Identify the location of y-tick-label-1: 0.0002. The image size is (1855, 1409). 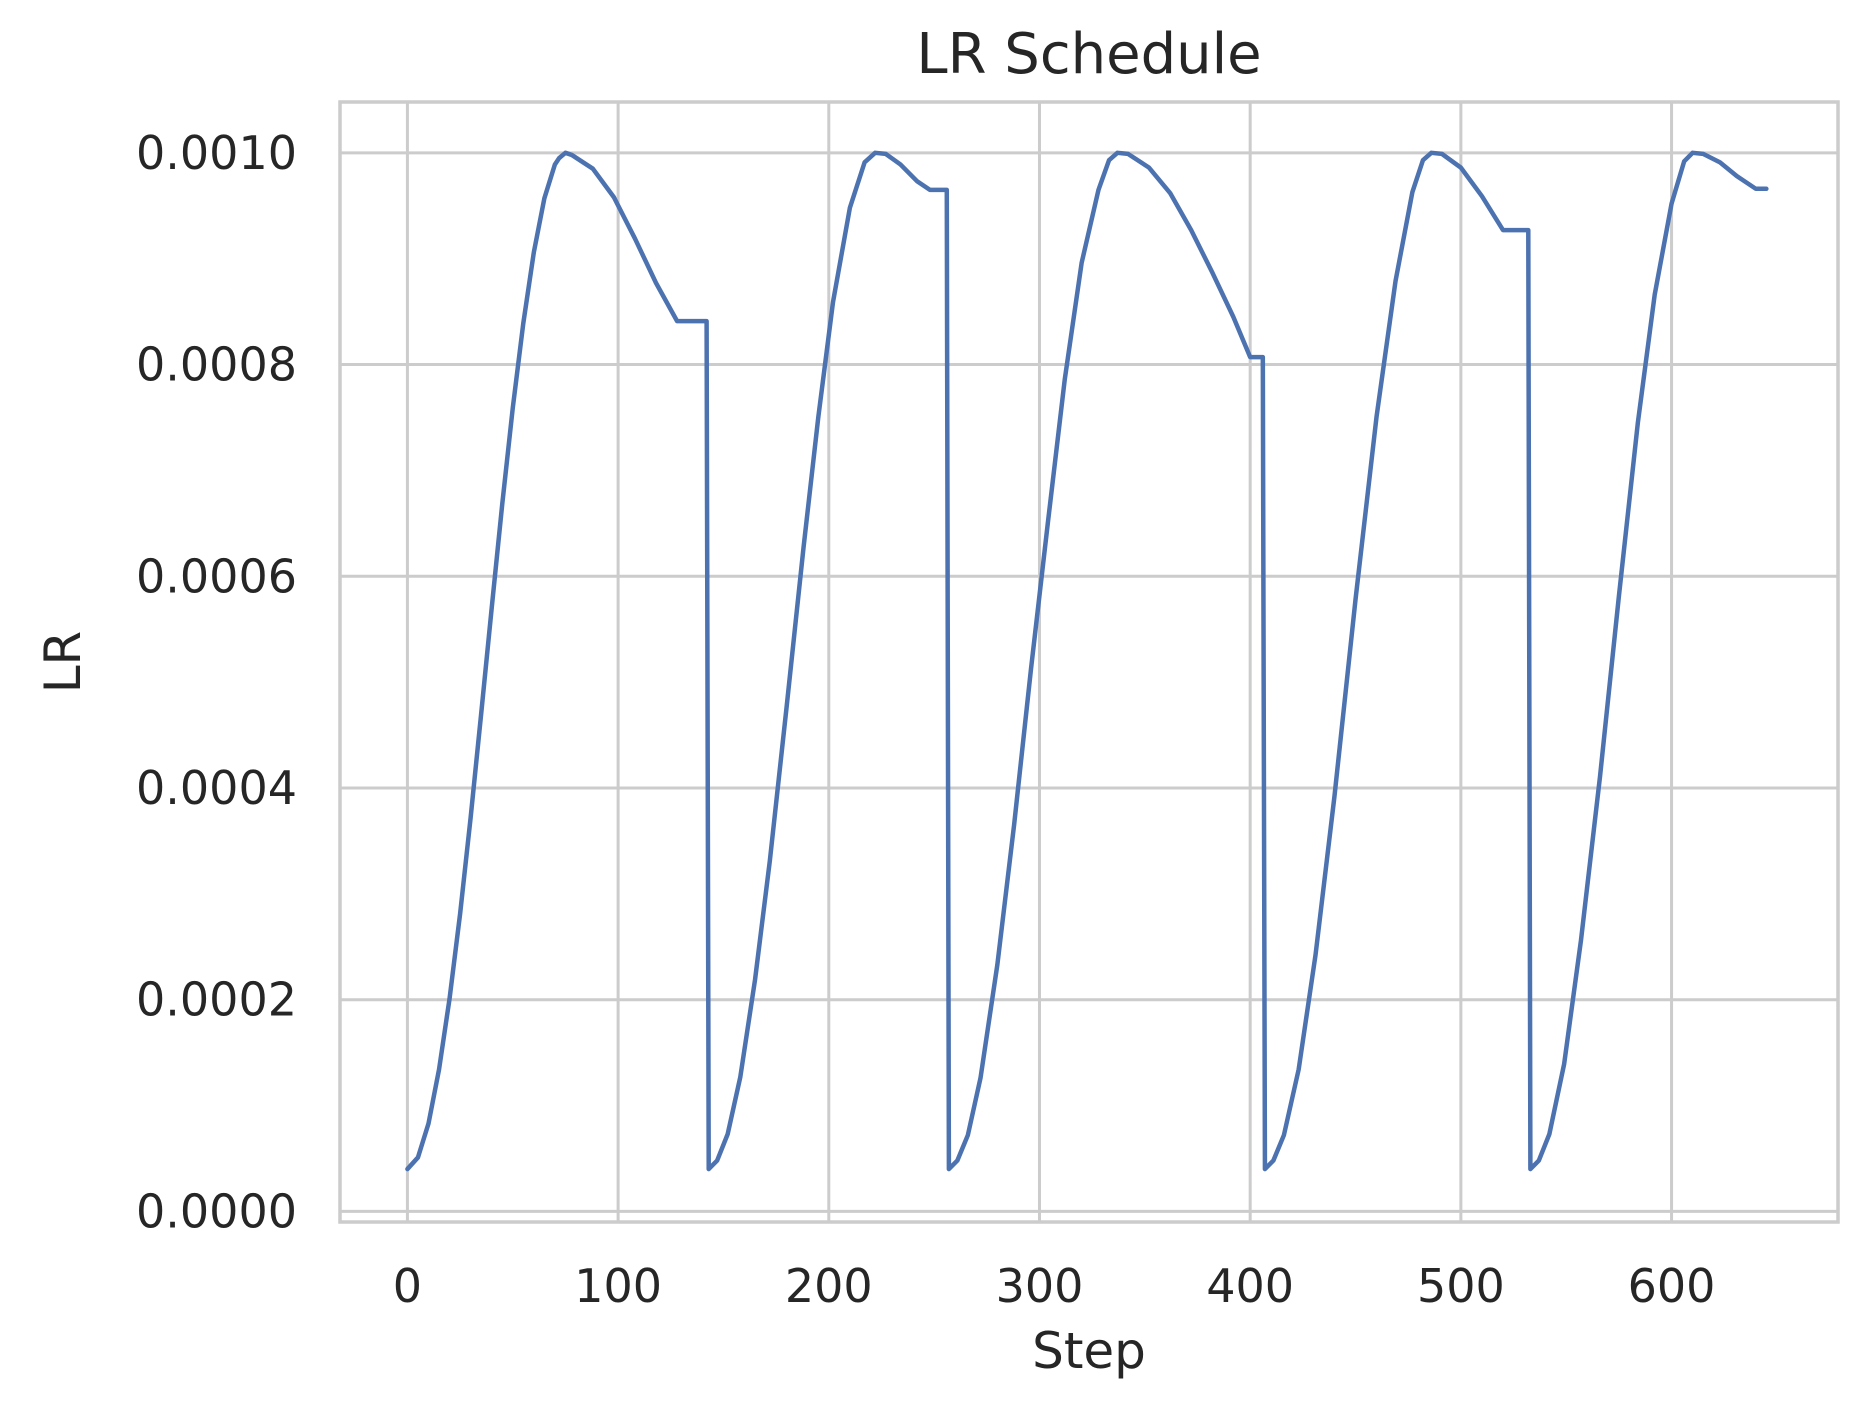
(216, 1000).